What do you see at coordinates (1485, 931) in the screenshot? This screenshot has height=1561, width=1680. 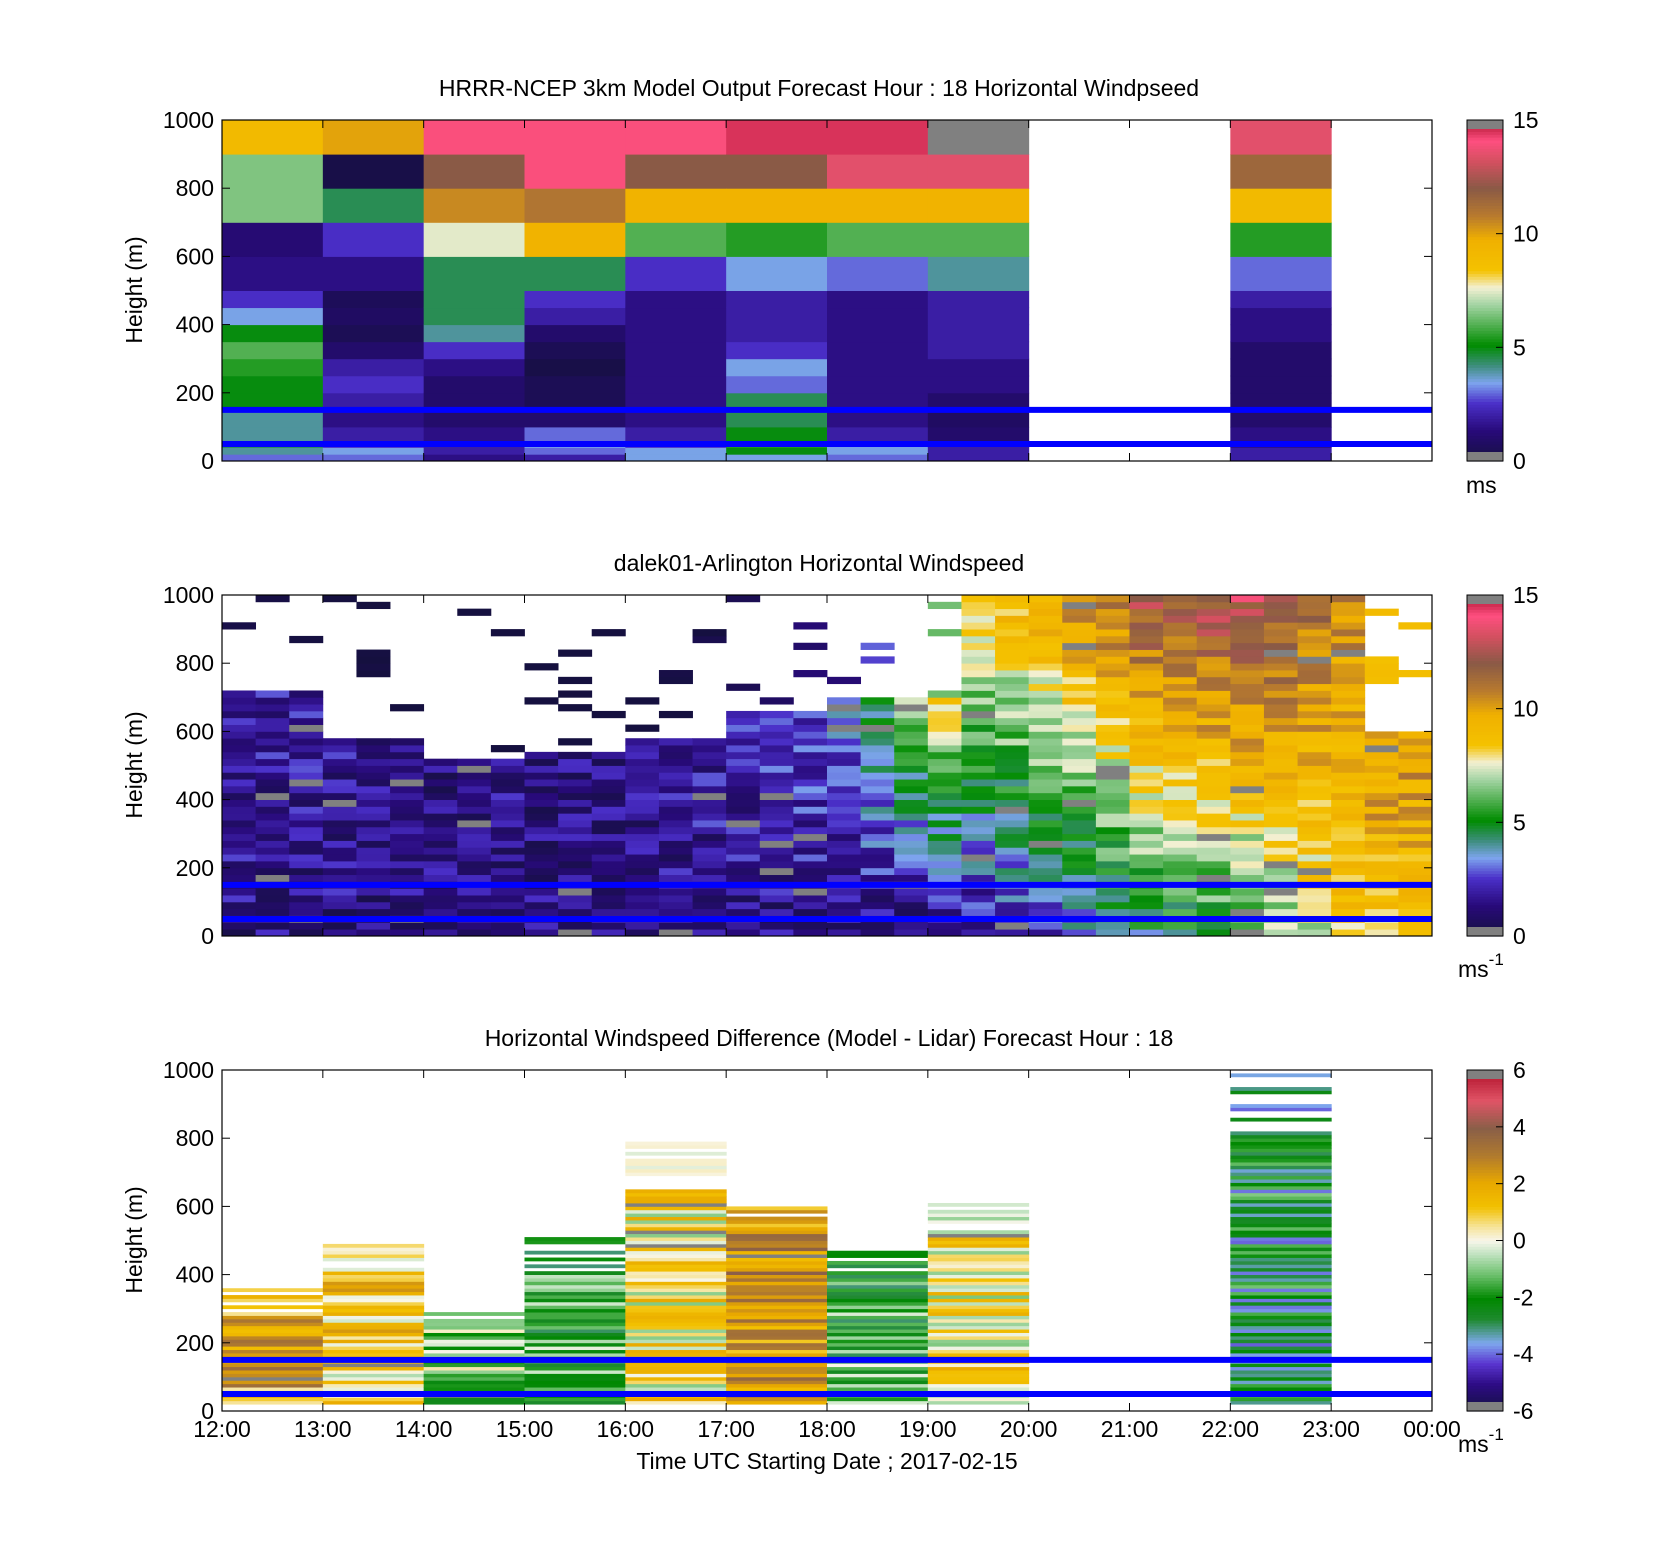 I see `colorbar-under-cap` at bounding box center [1485, 931].